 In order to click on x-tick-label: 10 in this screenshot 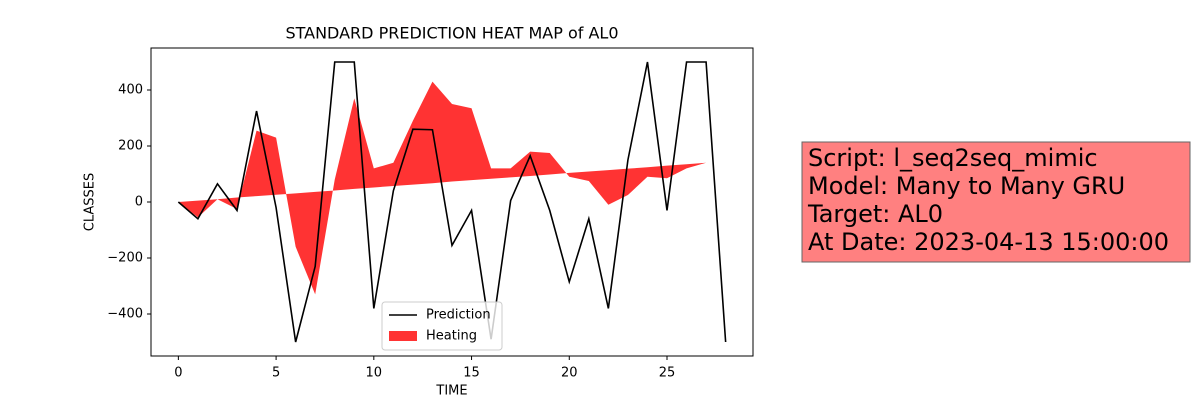, I will do `click(374, 373)`.